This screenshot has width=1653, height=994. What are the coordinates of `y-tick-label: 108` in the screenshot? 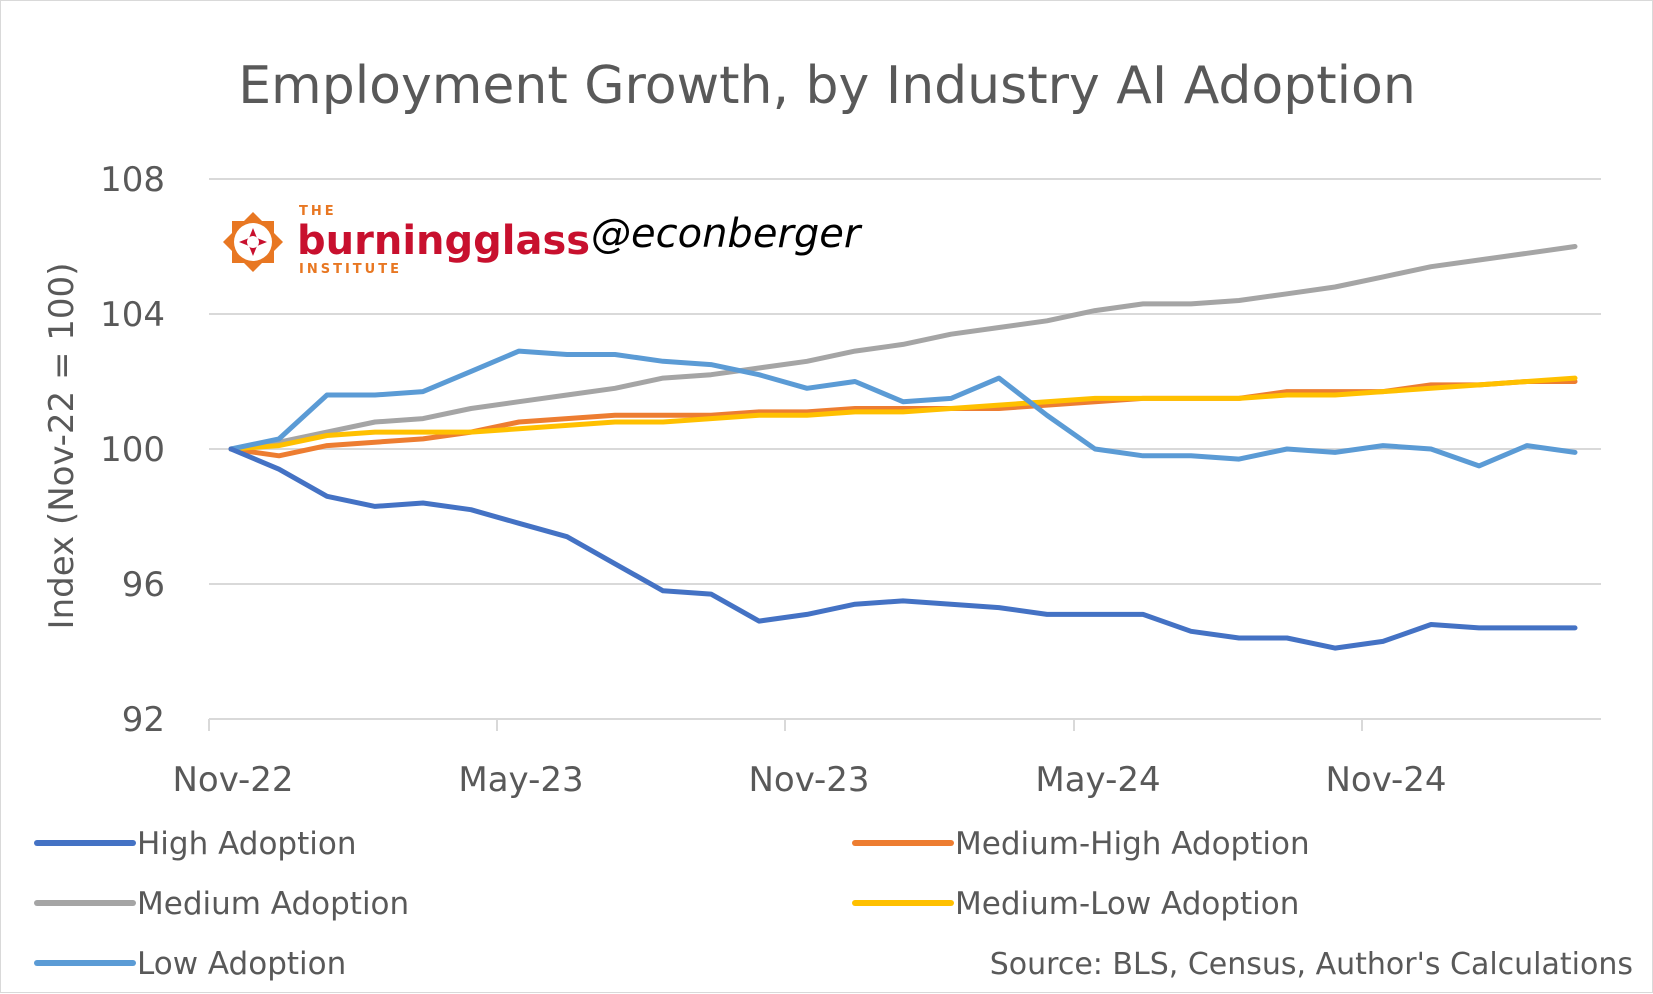 It's located at (132, 180).